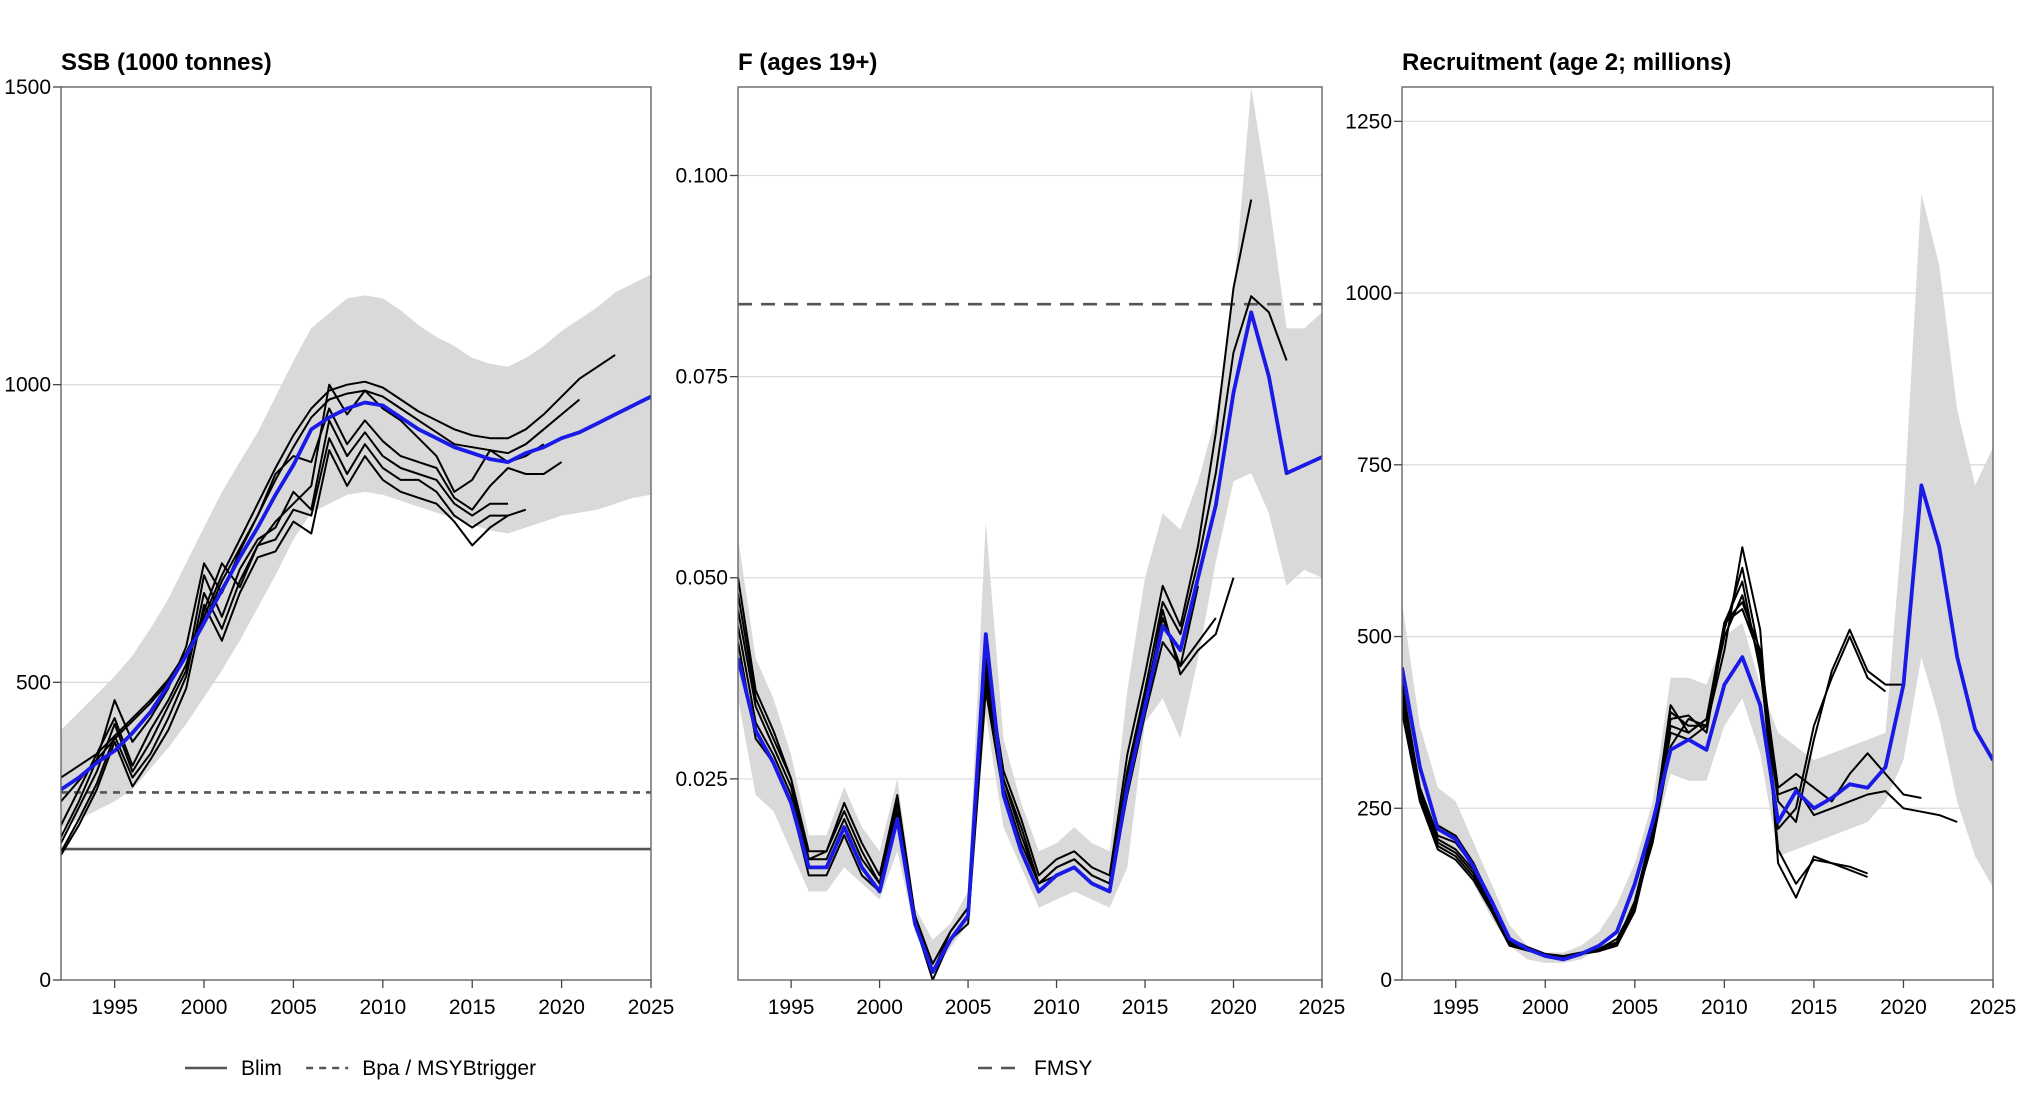 The width and height of the screenshot is (2021, 1106). I want to click on legend-label: Blim, so click(261, 1068).